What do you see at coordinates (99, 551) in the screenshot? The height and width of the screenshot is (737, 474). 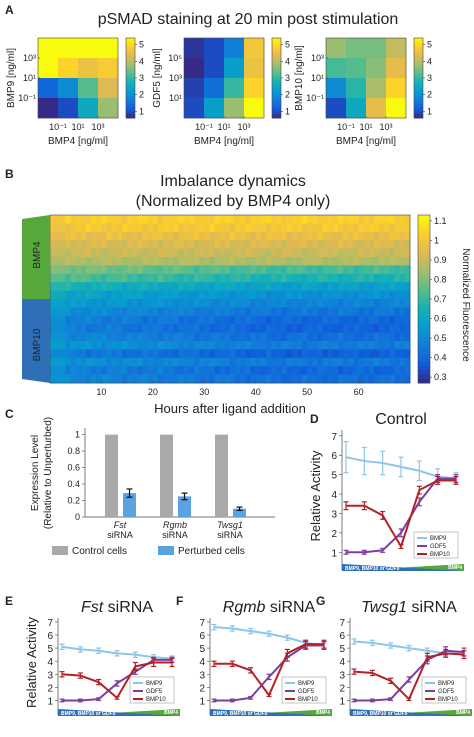 I see `legend-label: Control cells` at bounding box center [99, 551].